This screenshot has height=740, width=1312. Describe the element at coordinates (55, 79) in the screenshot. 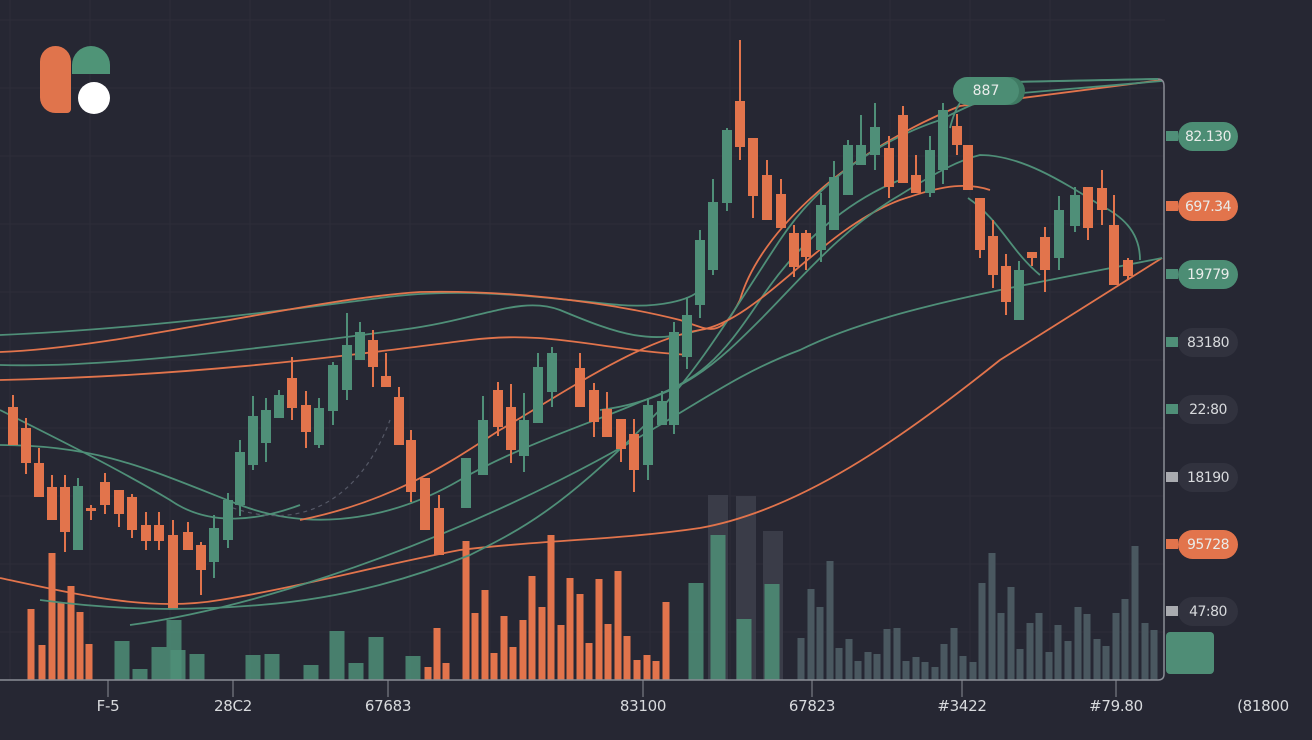

I see `logo-orange-shape` at that location.